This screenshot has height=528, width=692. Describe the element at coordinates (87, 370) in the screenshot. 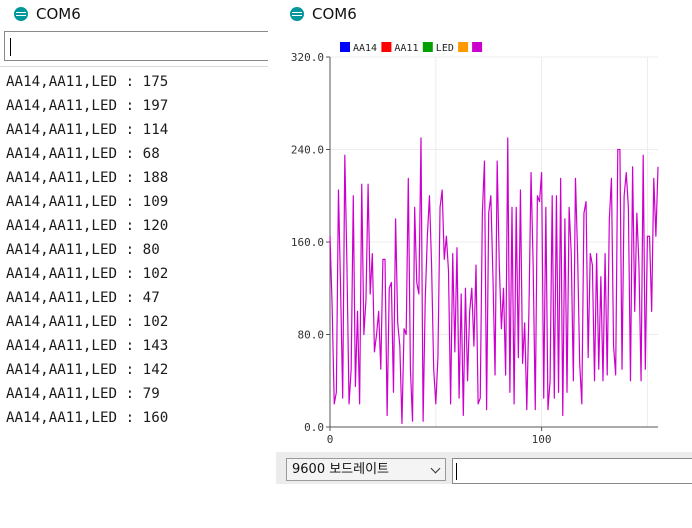

I see `serial-line: AA14,AA11,LED : 142` at that location.